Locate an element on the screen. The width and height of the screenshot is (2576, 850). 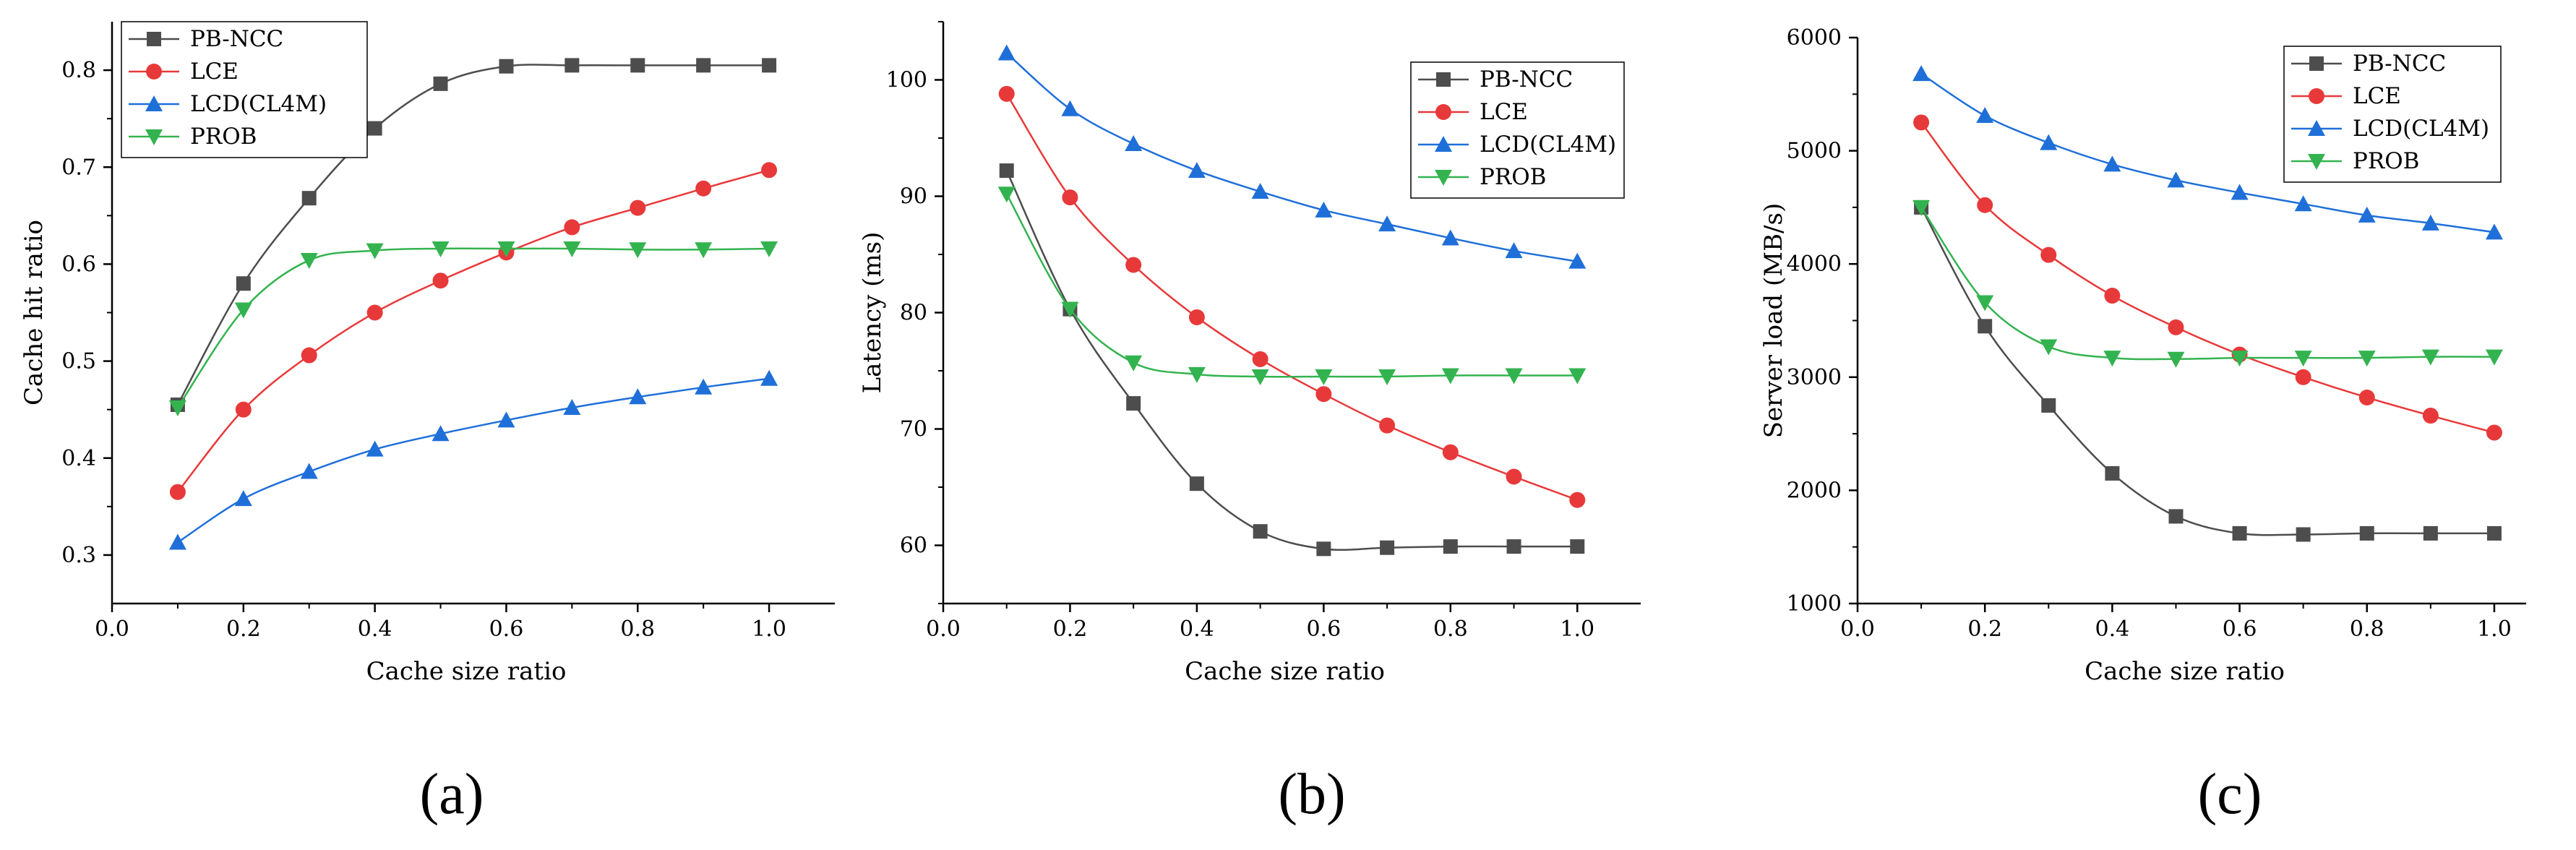
legend-label: PROB is located at coordinates (2386, 161).